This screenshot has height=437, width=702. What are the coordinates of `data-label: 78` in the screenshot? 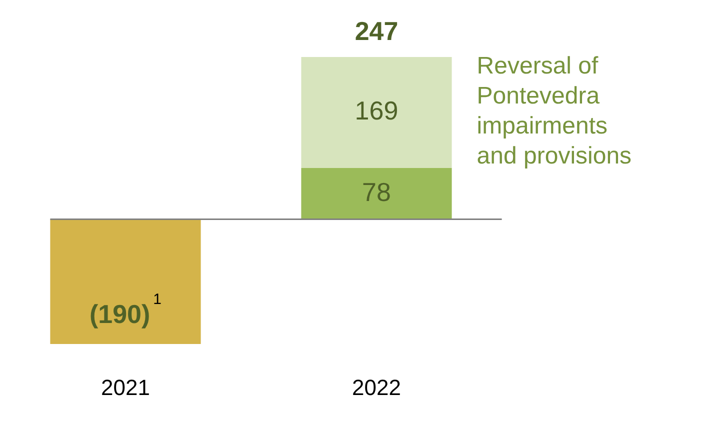 It's located at (376, 191).